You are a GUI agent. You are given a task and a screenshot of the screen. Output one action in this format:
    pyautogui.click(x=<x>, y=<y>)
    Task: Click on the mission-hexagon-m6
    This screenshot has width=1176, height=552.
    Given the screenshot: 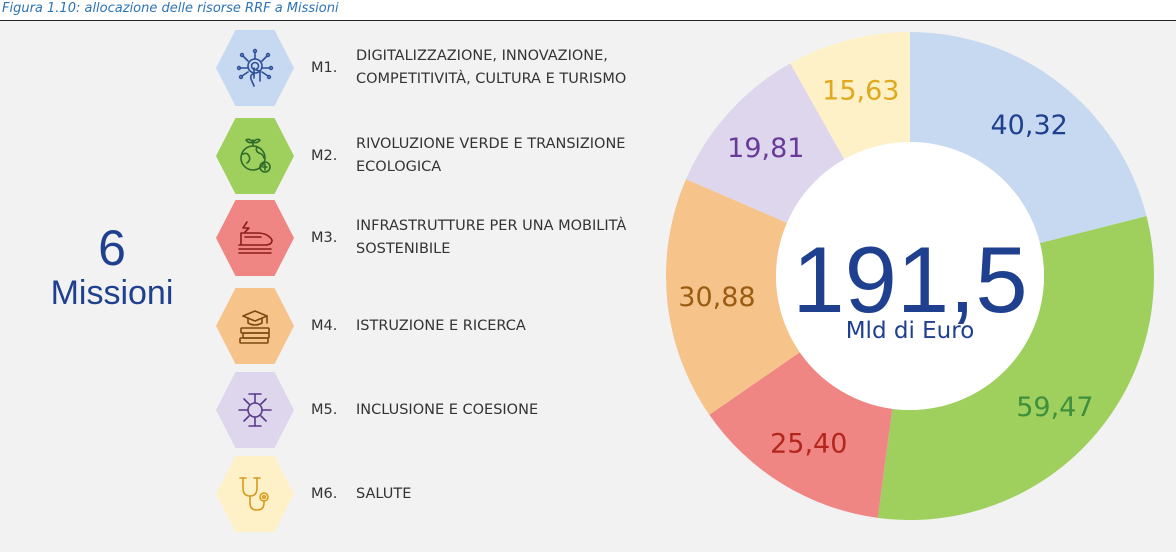 What is the action you would take?
    pyautogui.click(x=255, y=494)
    